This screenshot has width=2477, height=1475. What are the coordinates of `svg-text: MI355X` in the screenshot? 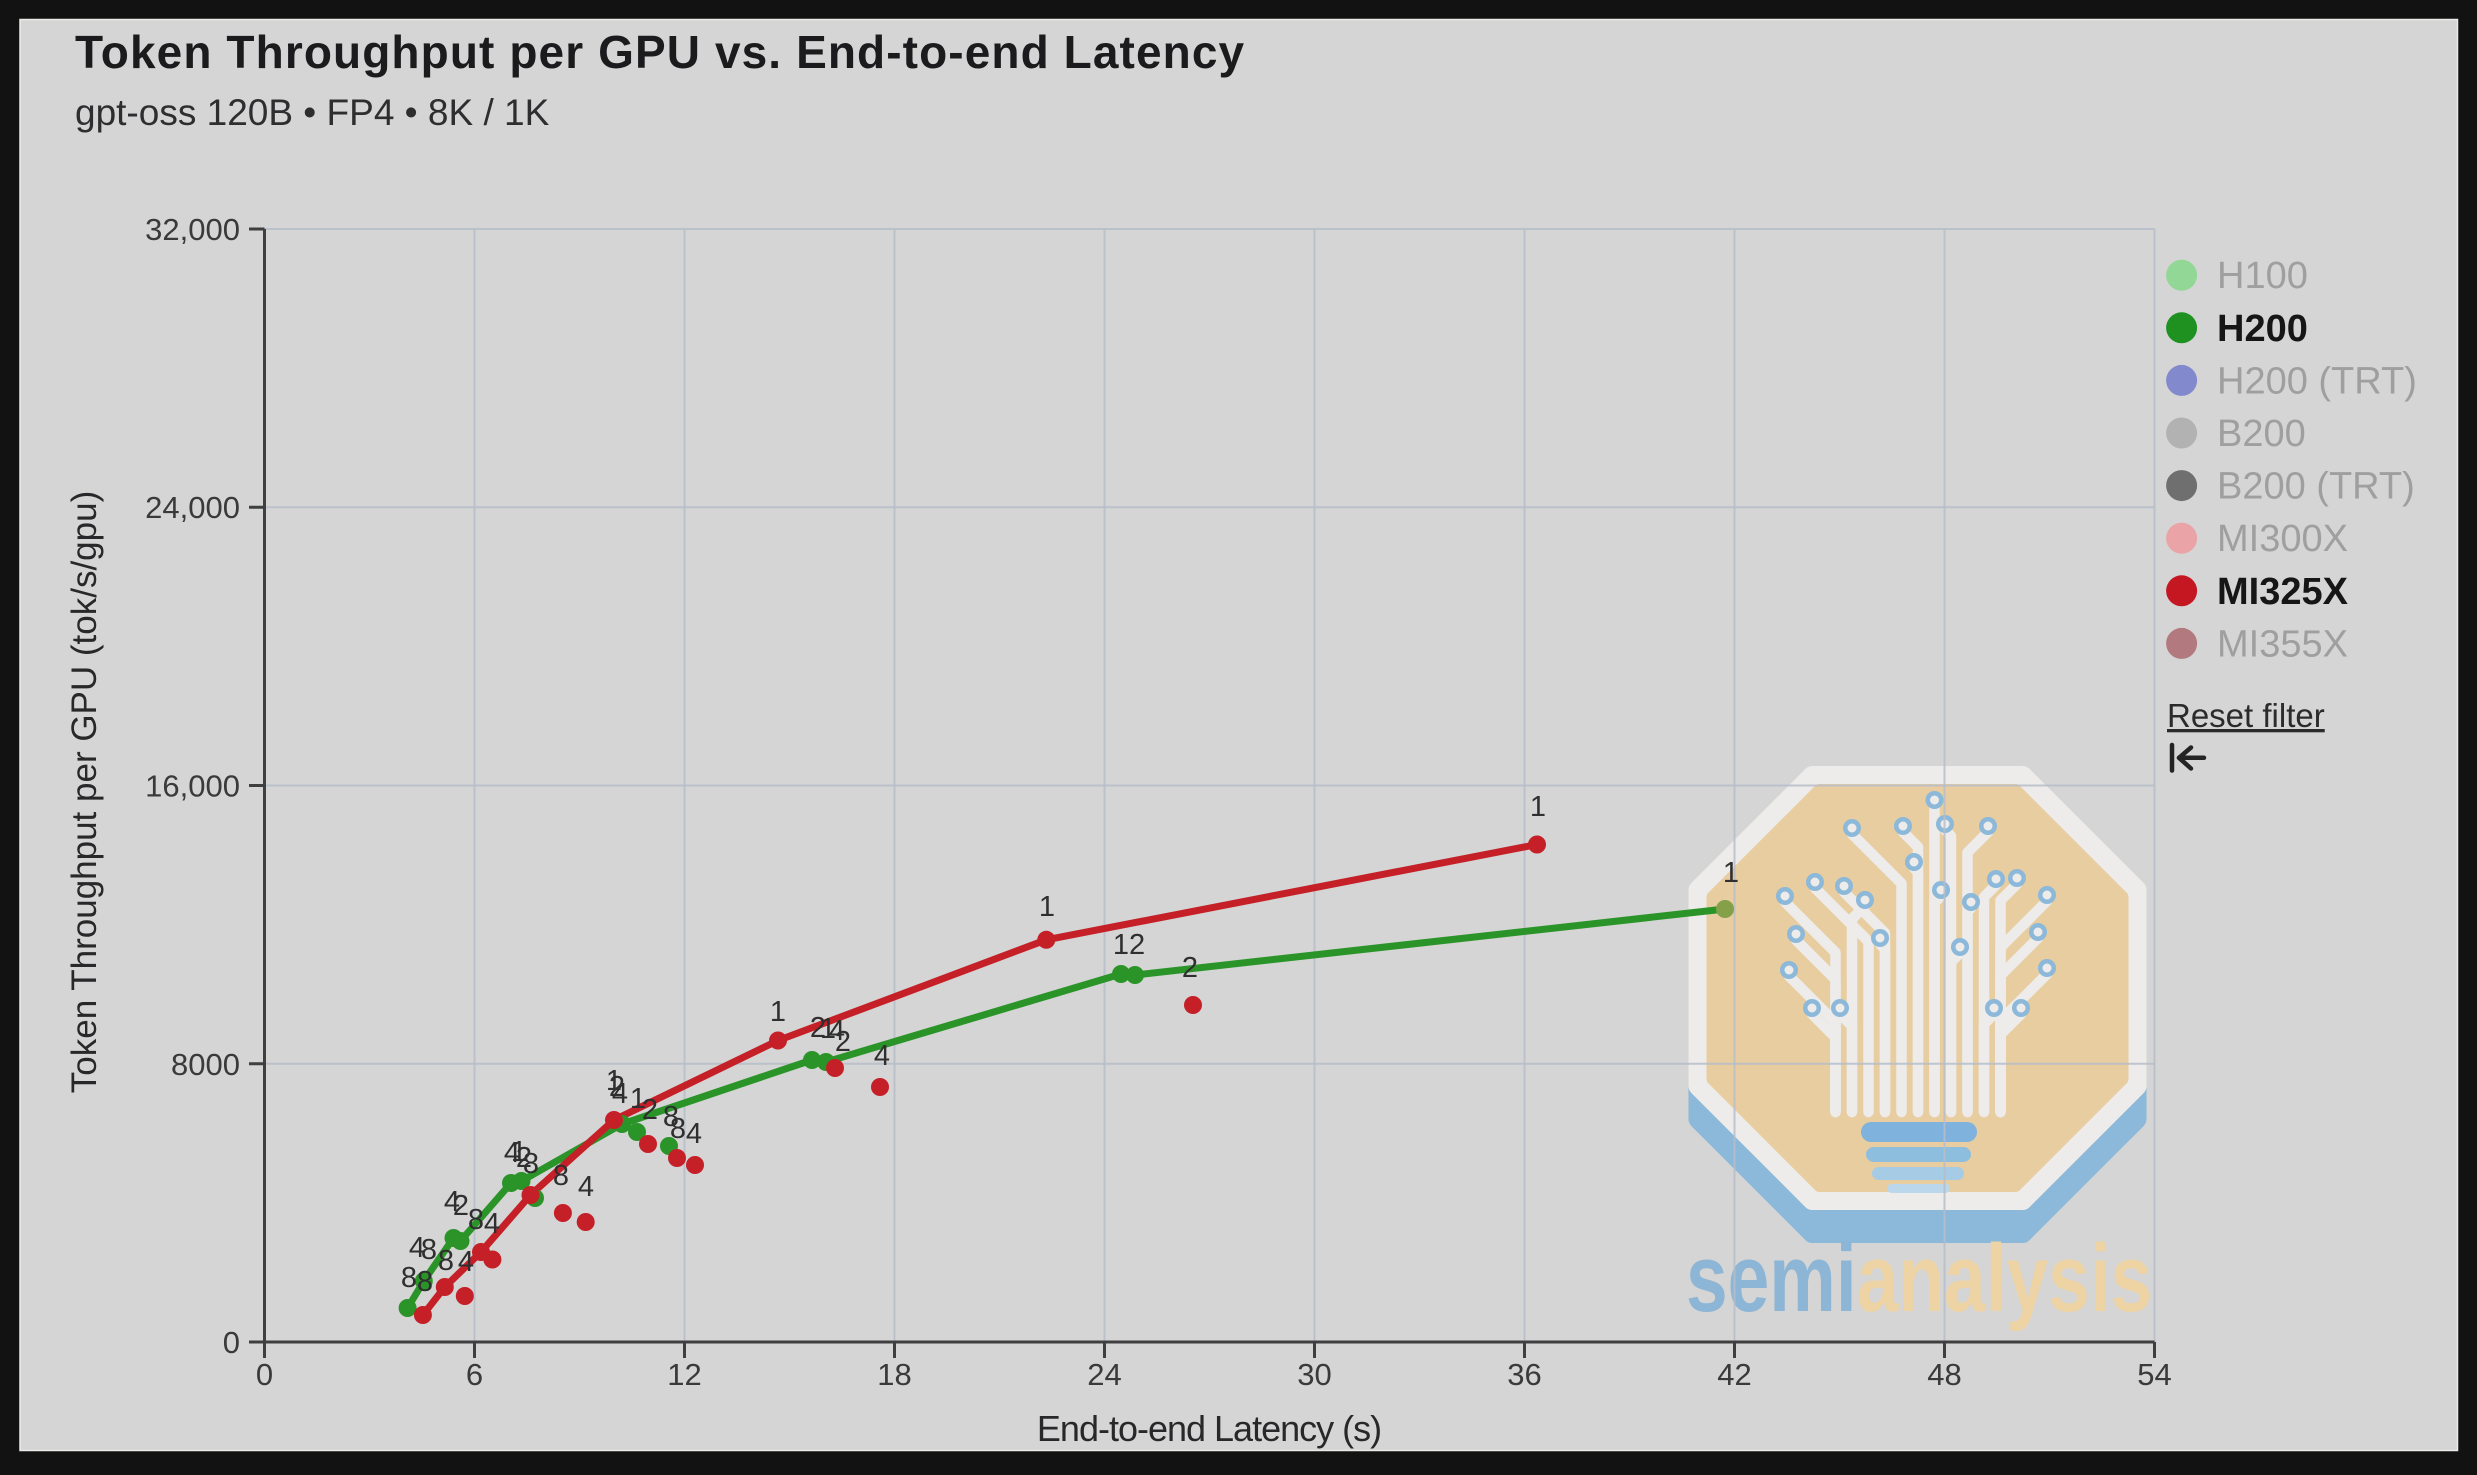 It's located at (2282, 644).